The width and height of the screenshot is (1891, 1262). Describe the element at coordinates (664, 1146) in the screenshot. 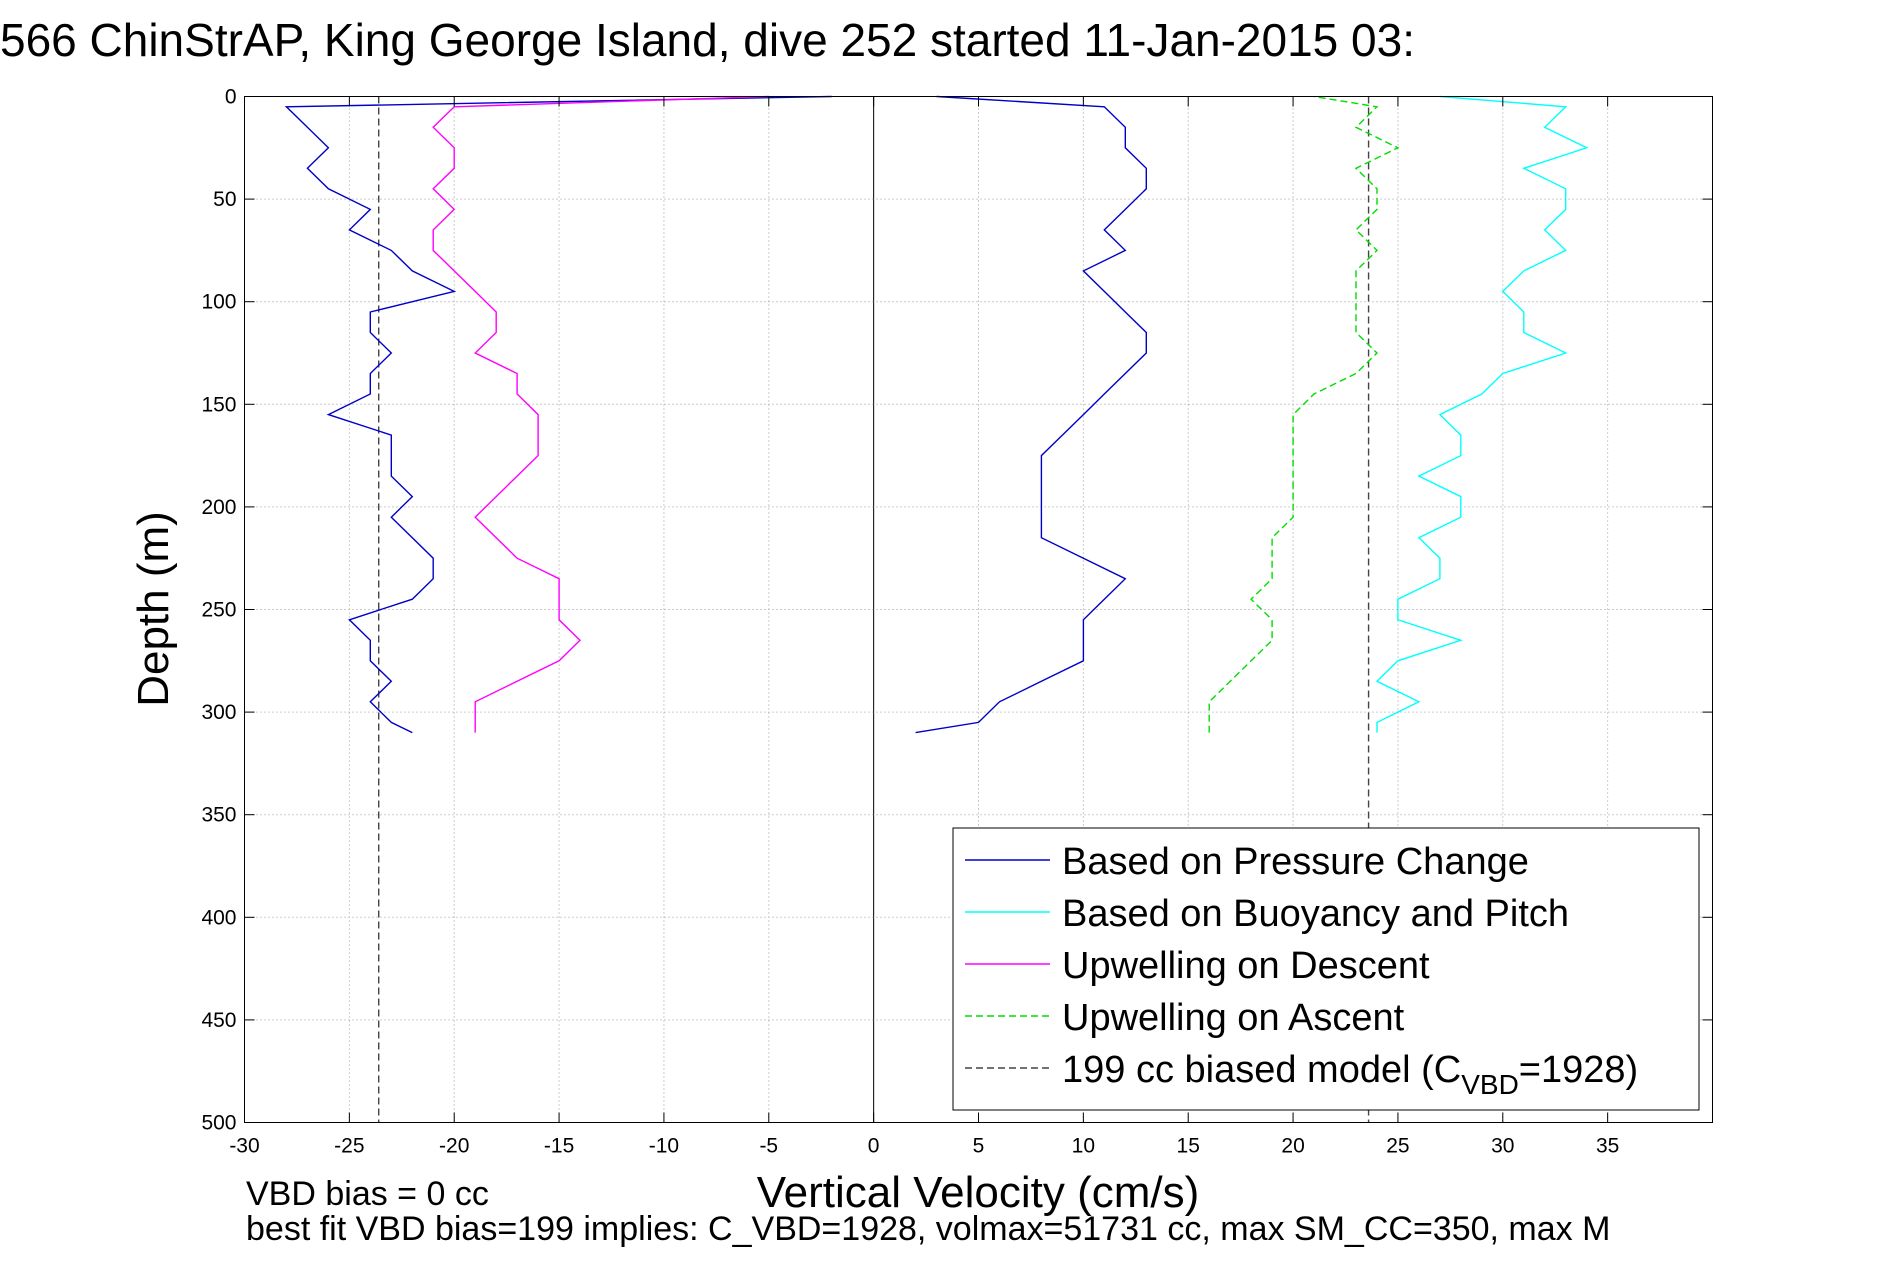

I see `x-tick-label: -10` at that location.